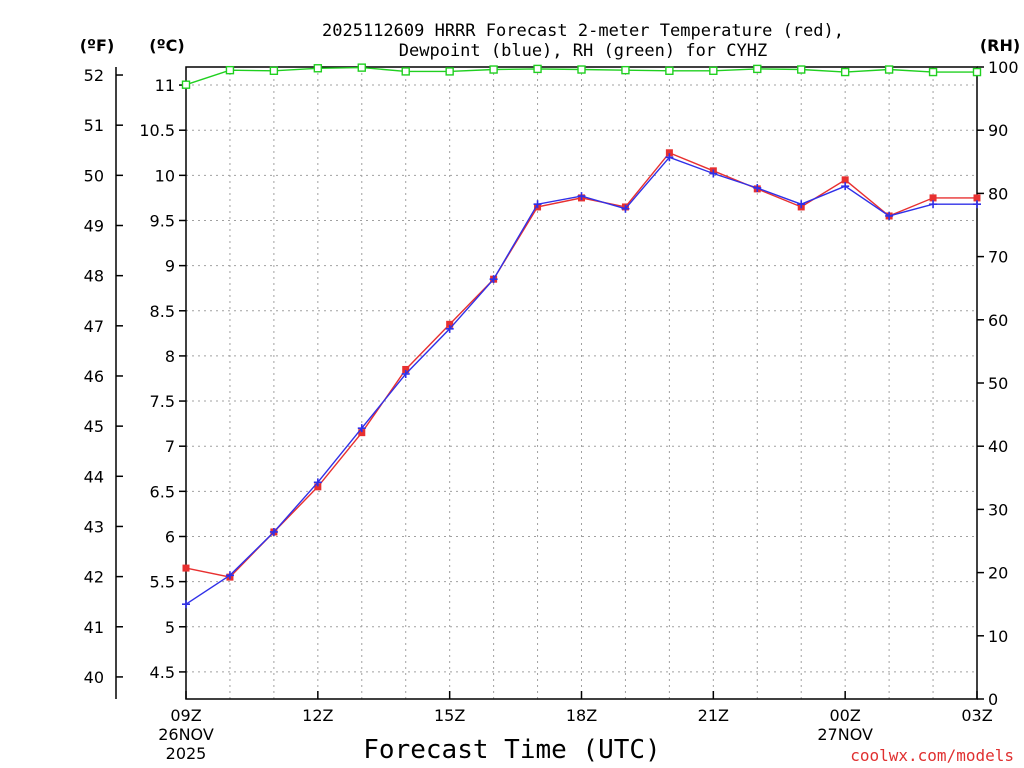 The image size is (1024, 768). I want to click on x-tick-label: 15Z, so click(449, 715).